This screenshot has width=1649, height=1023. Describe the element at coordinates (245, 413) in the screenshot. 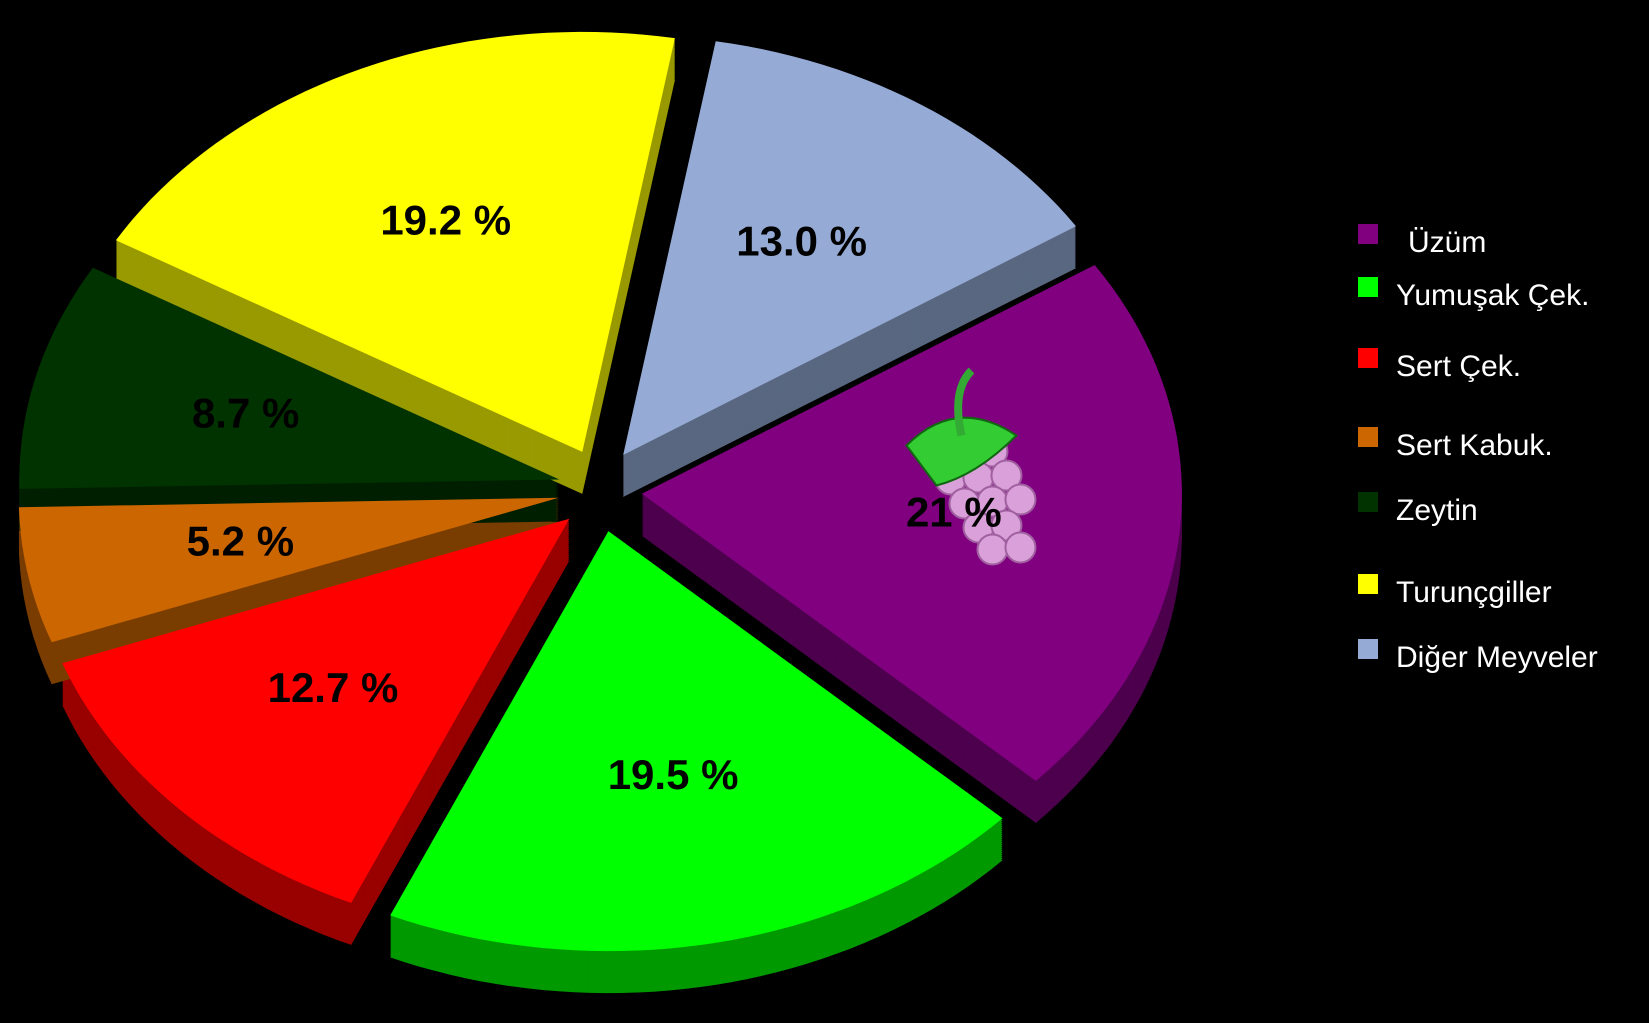

I see `value-label: 8.7 %` at that location.